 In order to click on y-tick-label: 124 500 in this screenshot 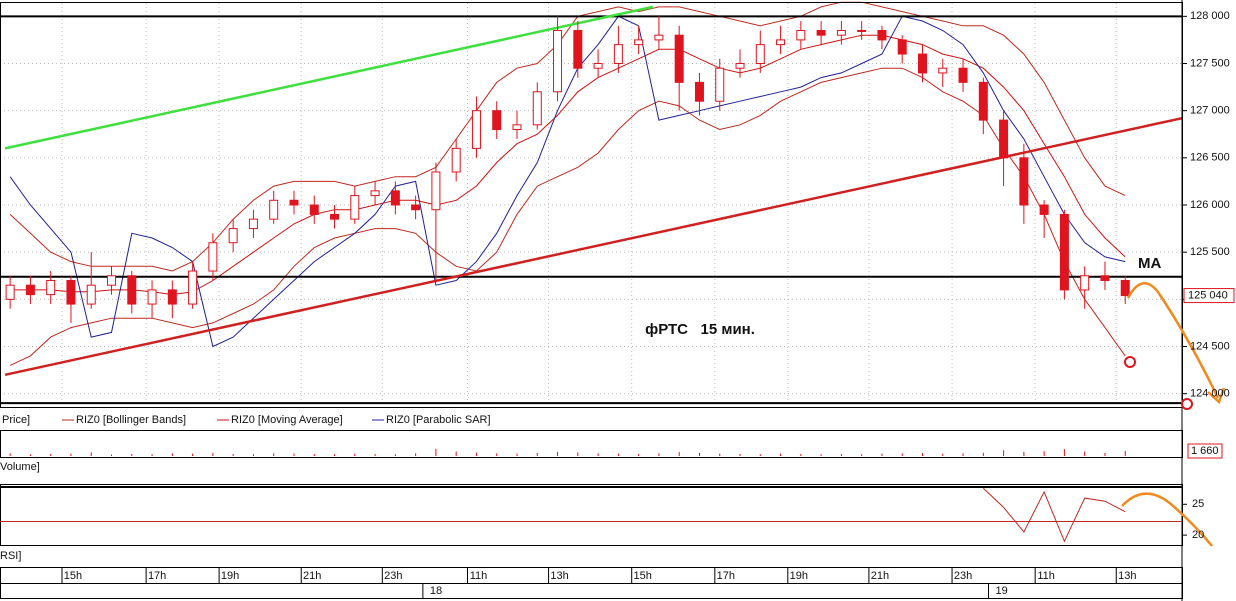, I will do `click(1210, 346)`.